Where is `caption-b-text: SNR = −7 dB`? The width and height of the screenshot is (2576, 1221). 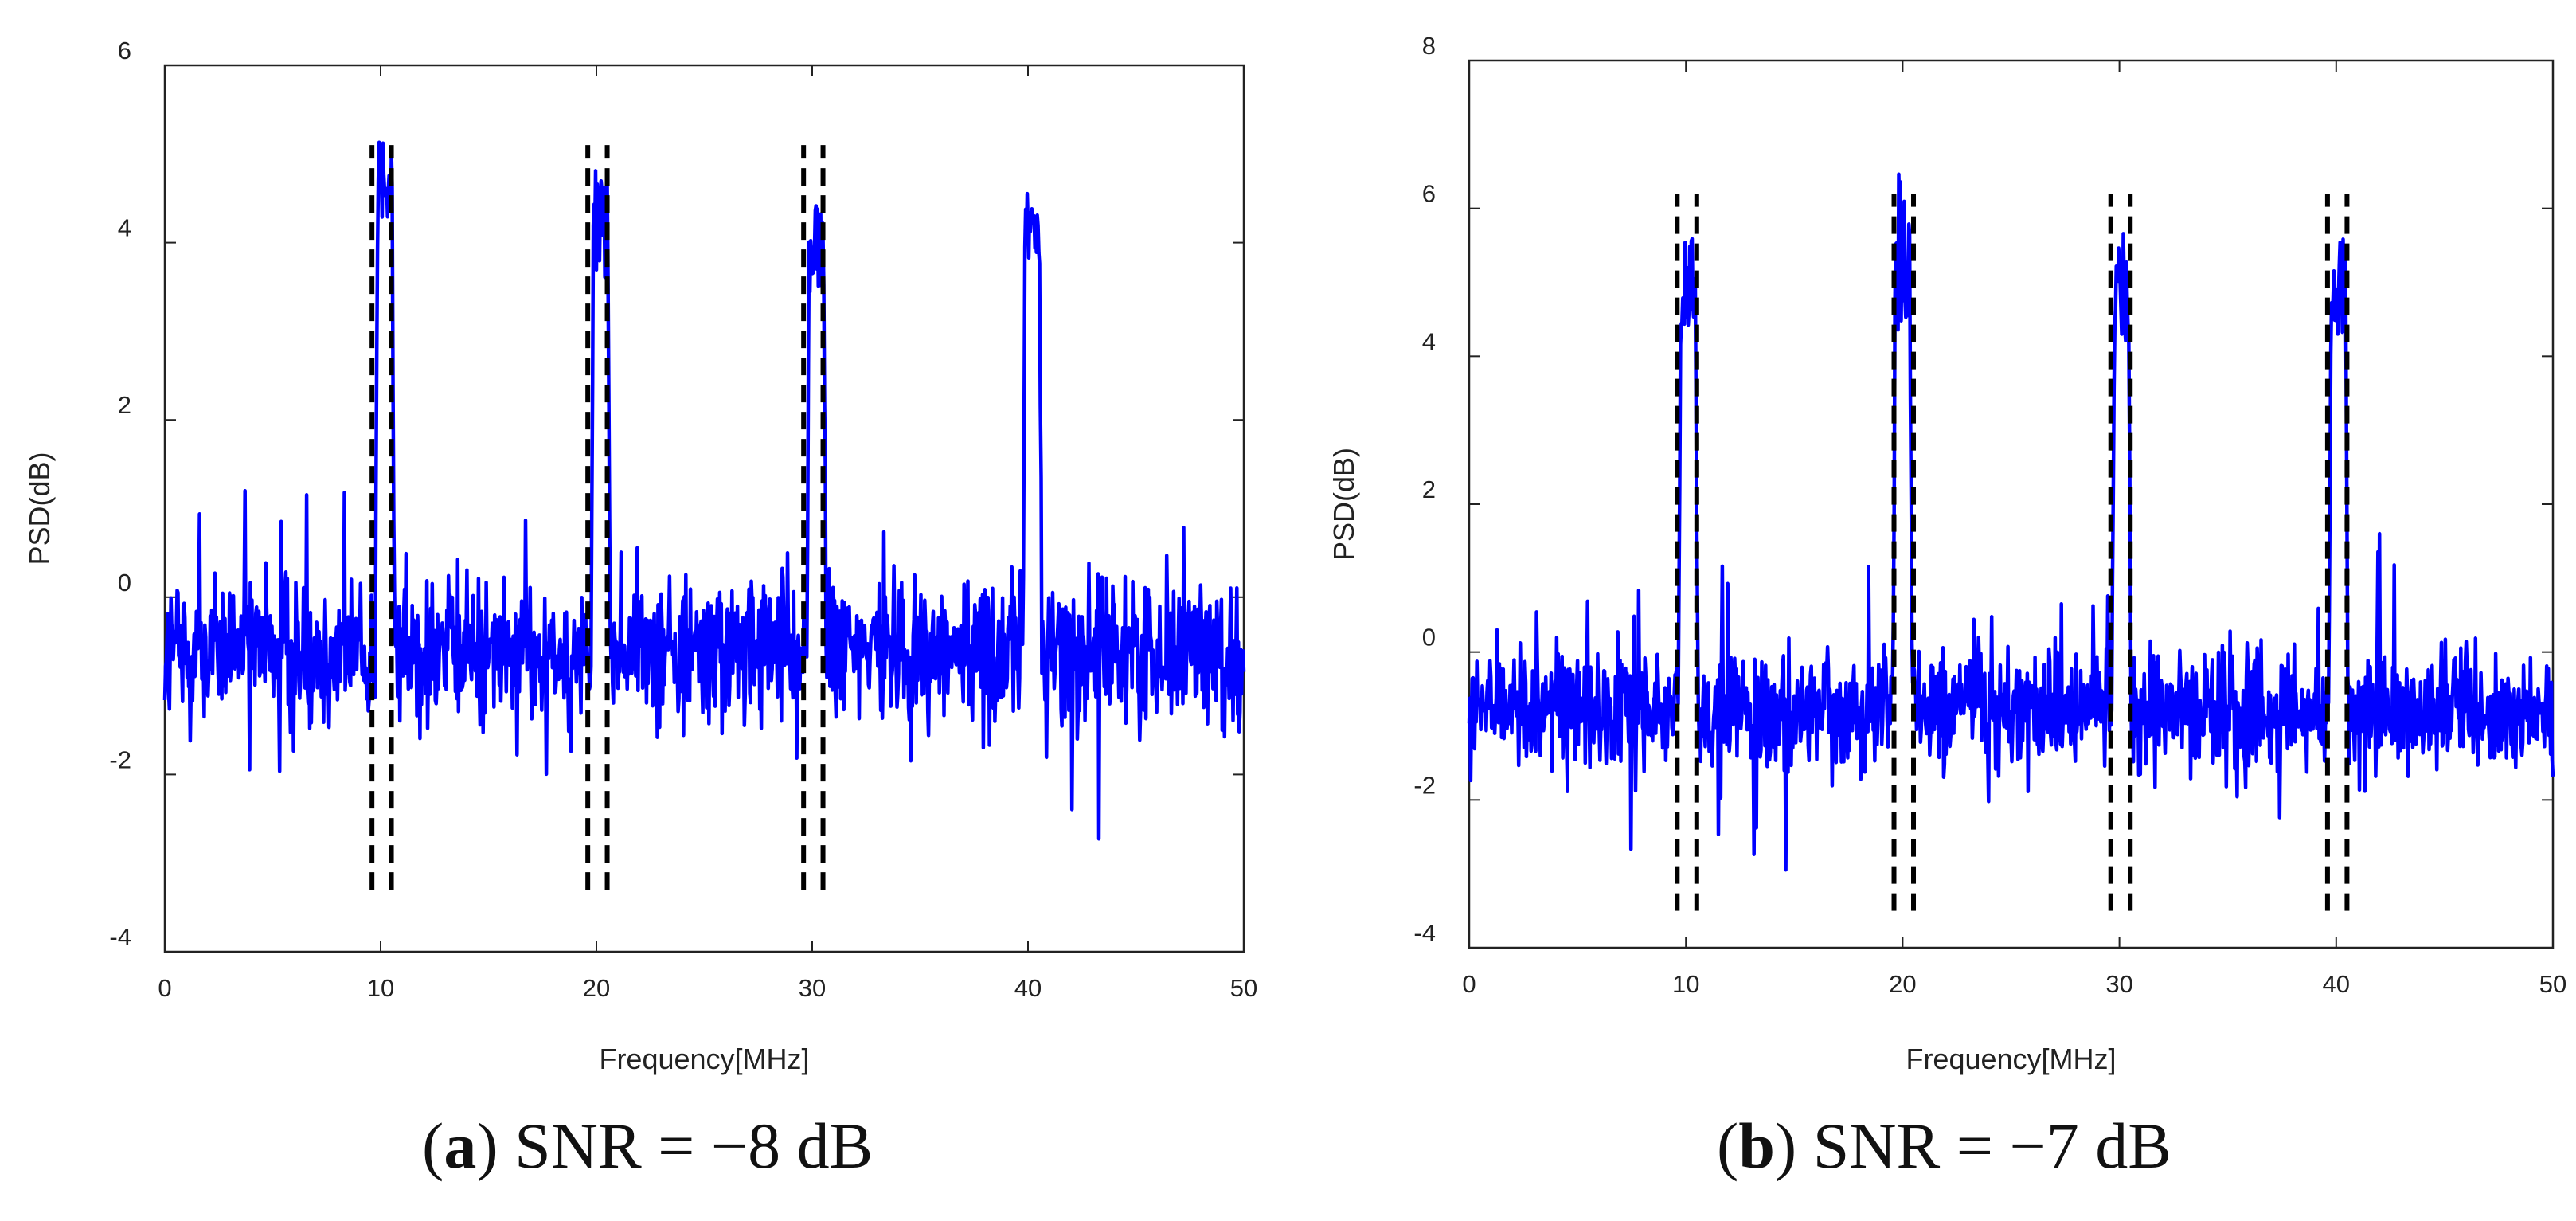 caption-b-text: SNR = −7 dB is located at coordinates (1992, 1145).